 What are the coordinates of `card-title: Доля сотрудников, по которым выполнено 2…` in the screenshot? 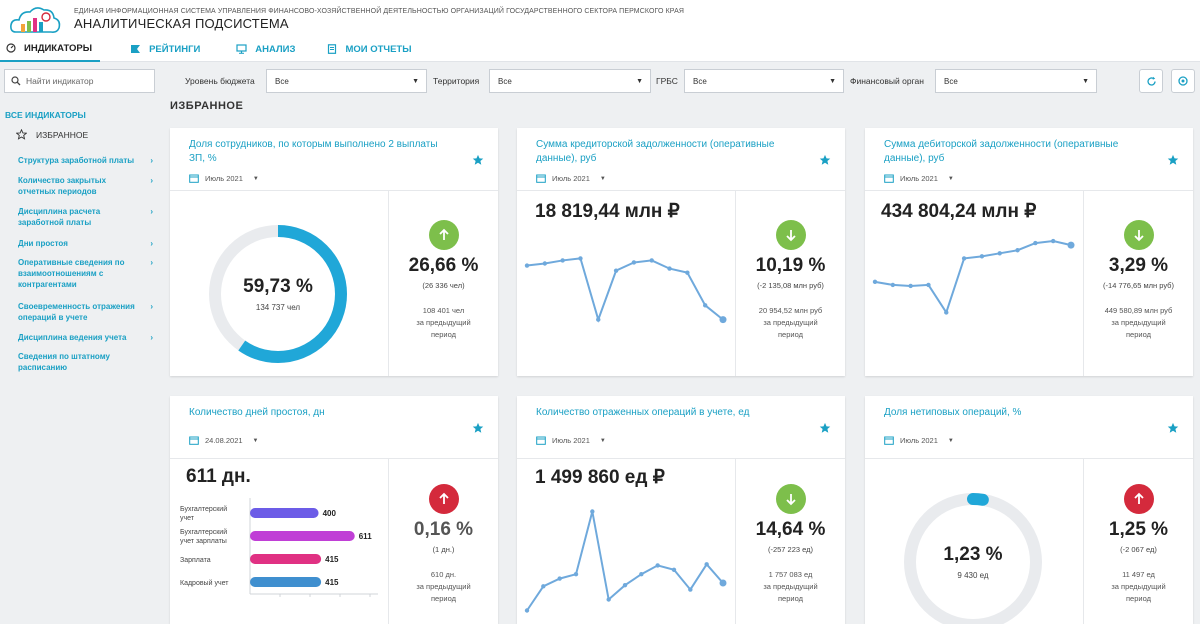 It's located at (313, 151).